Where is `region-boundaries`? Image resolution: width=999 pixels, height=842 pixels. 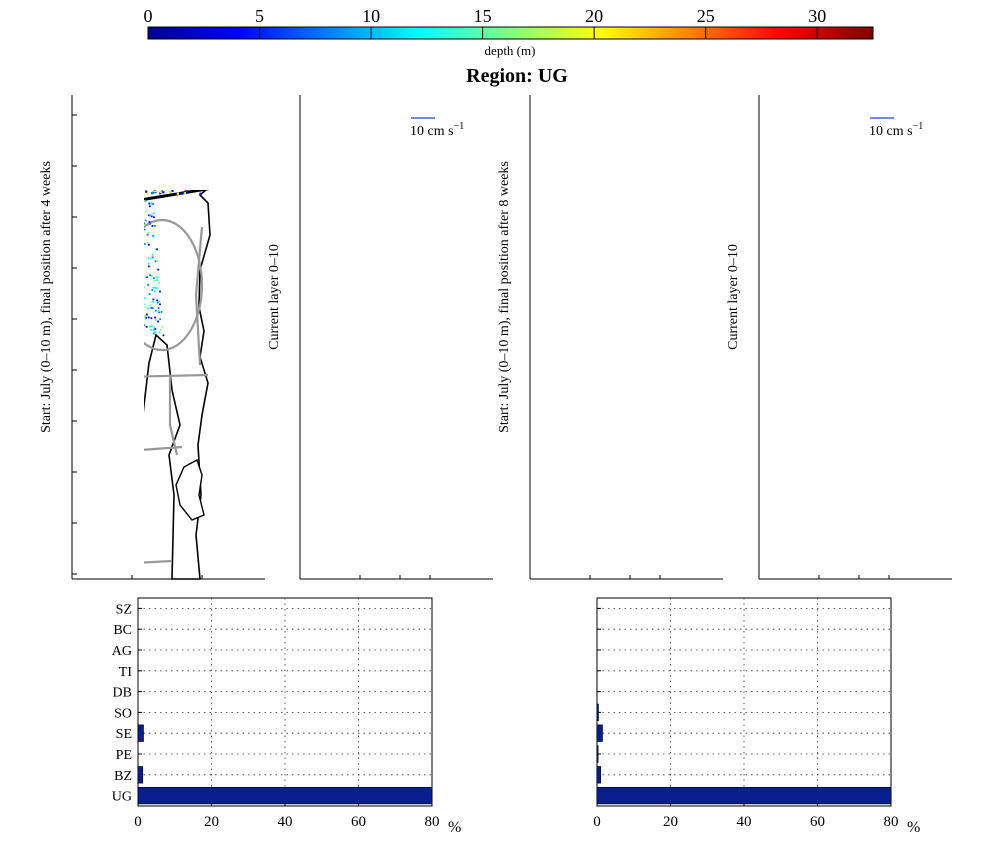
region-boundaries is located at coordinates (619, 392).